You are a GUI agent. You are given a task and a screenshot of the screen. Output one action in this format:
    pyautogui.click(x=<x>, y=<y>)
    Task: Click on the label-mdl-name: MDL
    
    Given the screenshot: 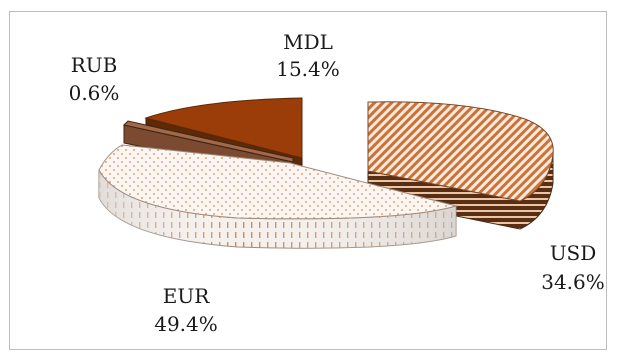 What is the action you would take?
    pyautogui.click(x=308, y=42)
    